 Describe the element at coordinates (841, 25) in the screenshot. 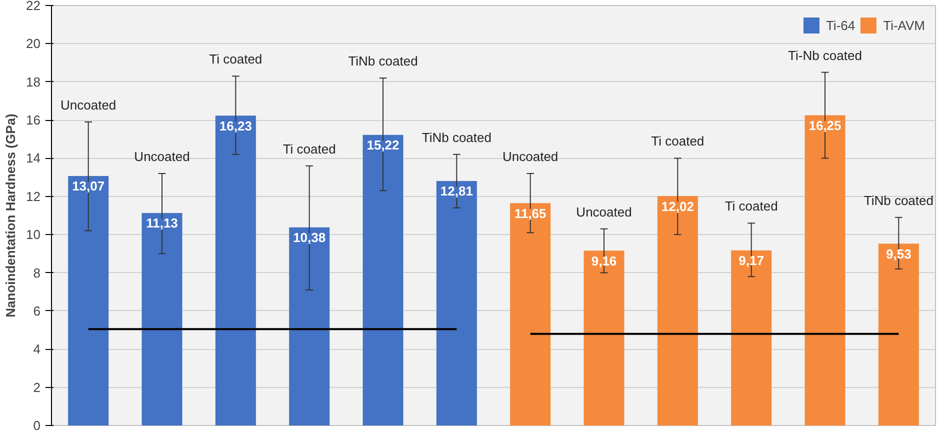

I see `legend-label: Ti-64` at that location.